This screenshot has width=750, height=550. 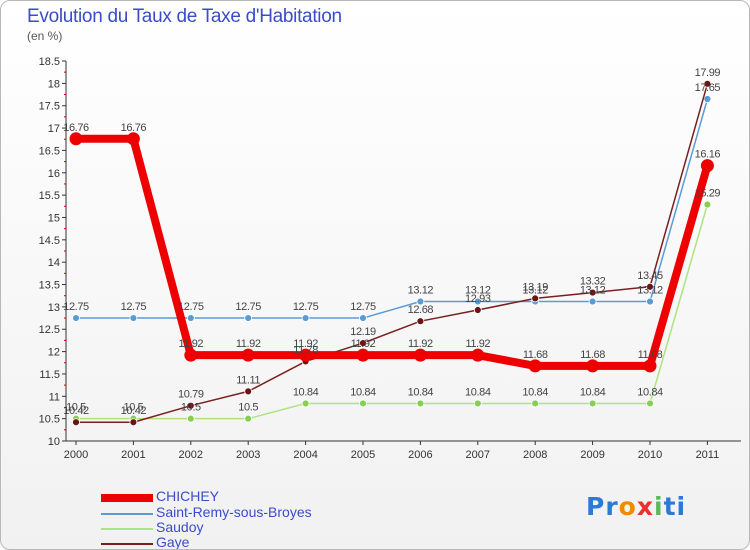 What do you see at coordinates (191, 395) in the screenshot?
I see `data-label-gaye: 10.79` at bounding box center [191, 395].